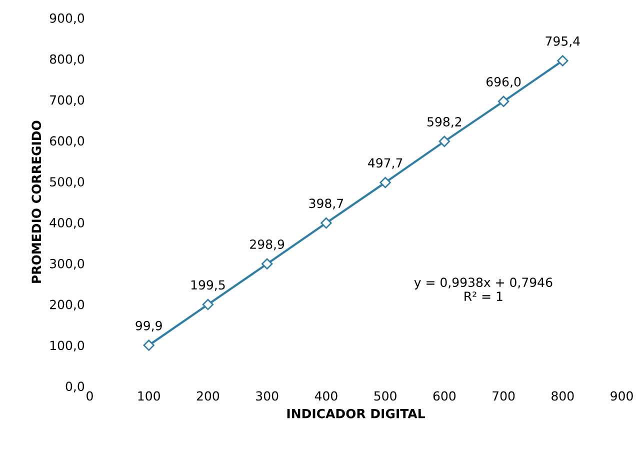  Describe the element at coordinates (67, 305) in the screenshot. I see `y-tick-label: 200,0` at that location.